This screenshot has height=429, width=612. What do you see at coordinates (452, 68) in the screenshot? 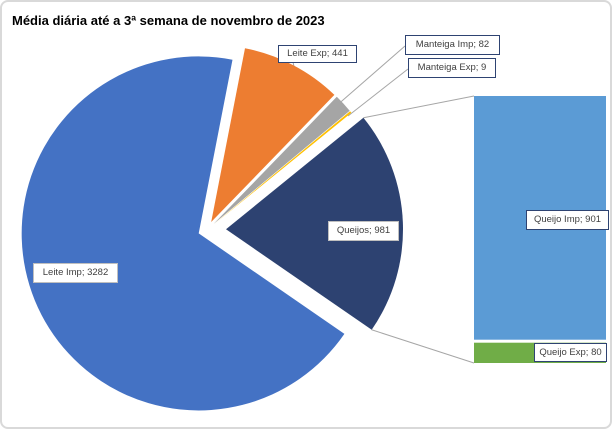
I see `data-label-manteiga-exp: Manteiga Exp; 9` at bounding box center [452, 68].